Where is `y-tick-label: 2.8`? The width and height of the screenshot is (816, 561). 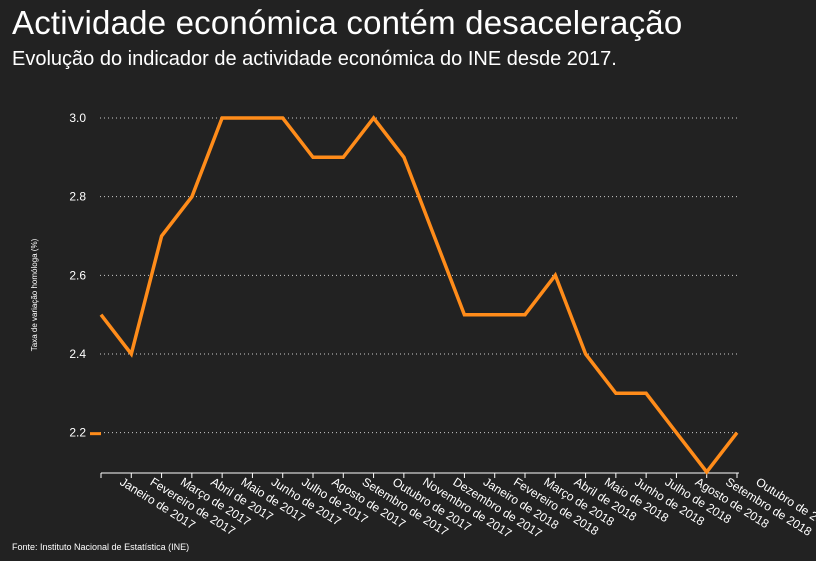
y-tick-label: 2.8 is located at coordinates (77, 197).